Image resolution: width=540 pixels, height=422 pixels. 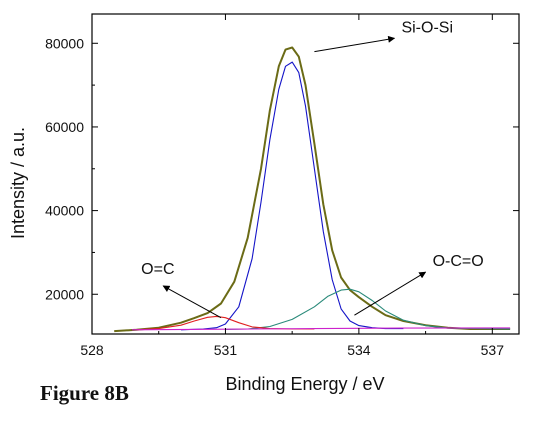 What do you see at coordinates (157, 269) in the screenshot?
I see `annotation-label: O=C` at bounding box center [157, 269].